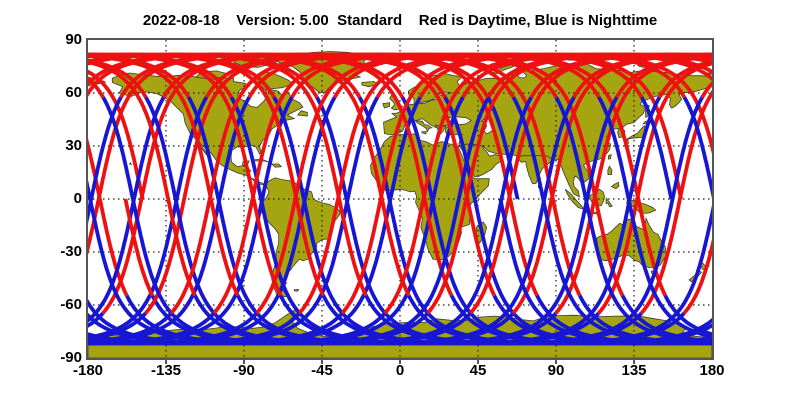 This screenshot has width=800, height=400. Describe the element at coordinates (88, 370) in the screenshot. I see `x-tick-label: -180` at that location.